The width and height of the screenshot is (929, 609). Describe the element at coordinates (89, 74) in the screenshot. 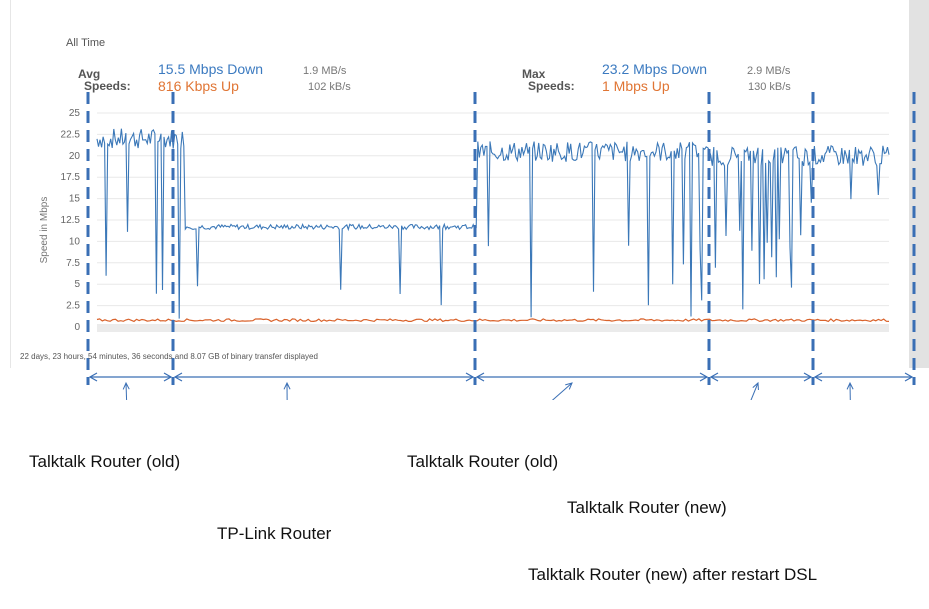

I see `avg-label: Avg` at that location.